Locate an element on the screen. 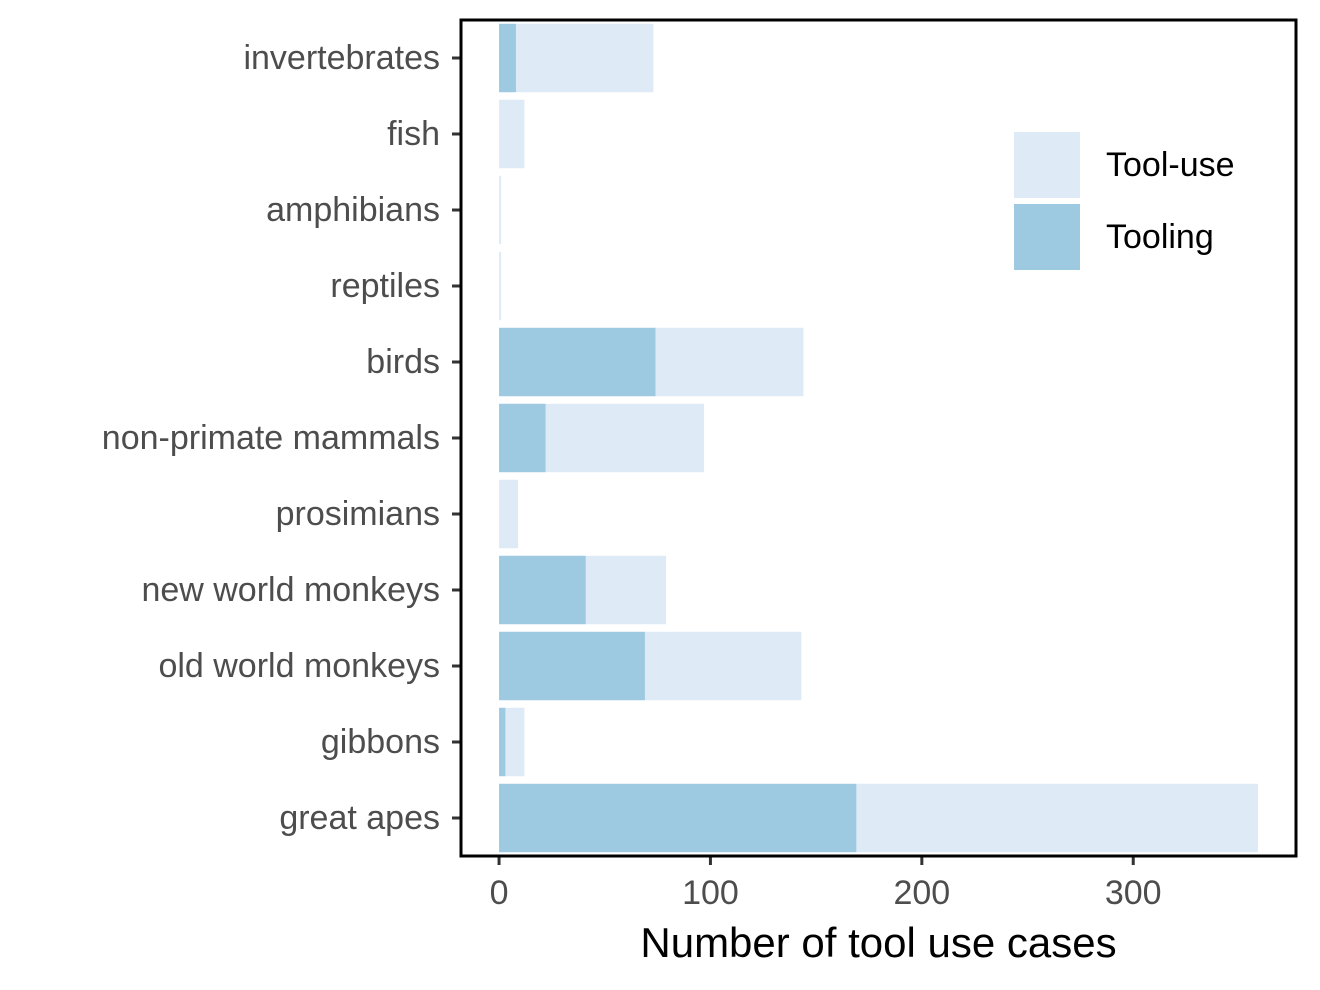 The height and width of the screenshot is (990, 1320). y-tick-label-prosimians: prosimians is located at coordinates (358, 514).